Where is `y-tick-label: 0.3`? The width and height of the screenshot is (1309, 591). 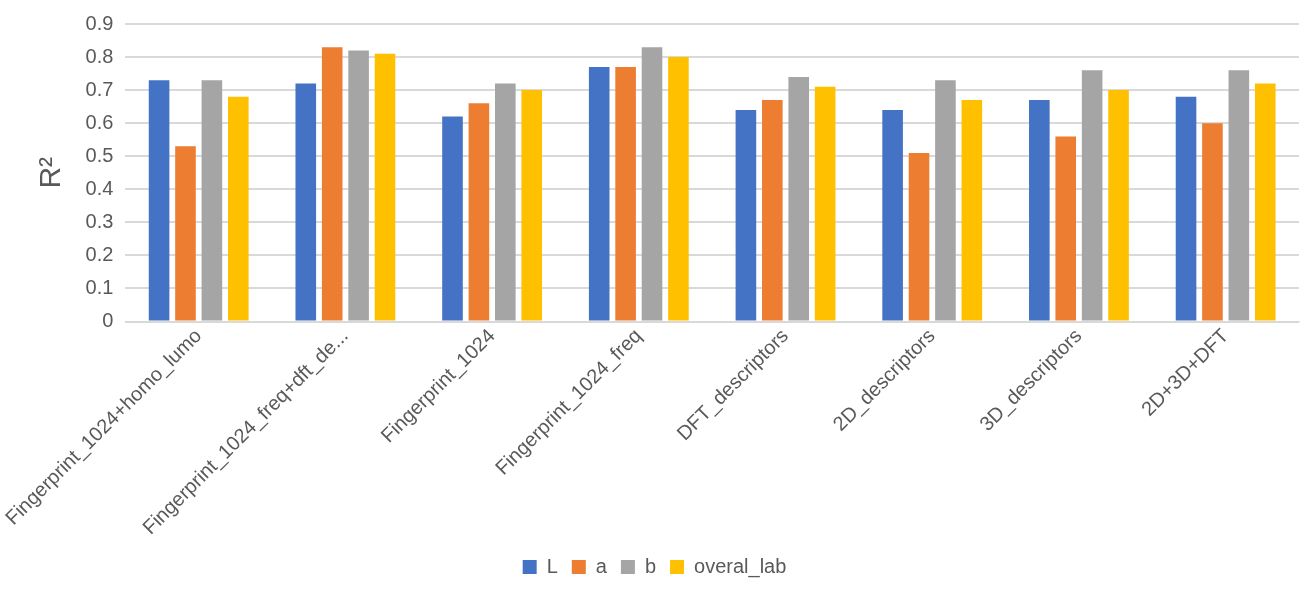 y-tick-label: 0.3 is located at coordinates (99, 220).